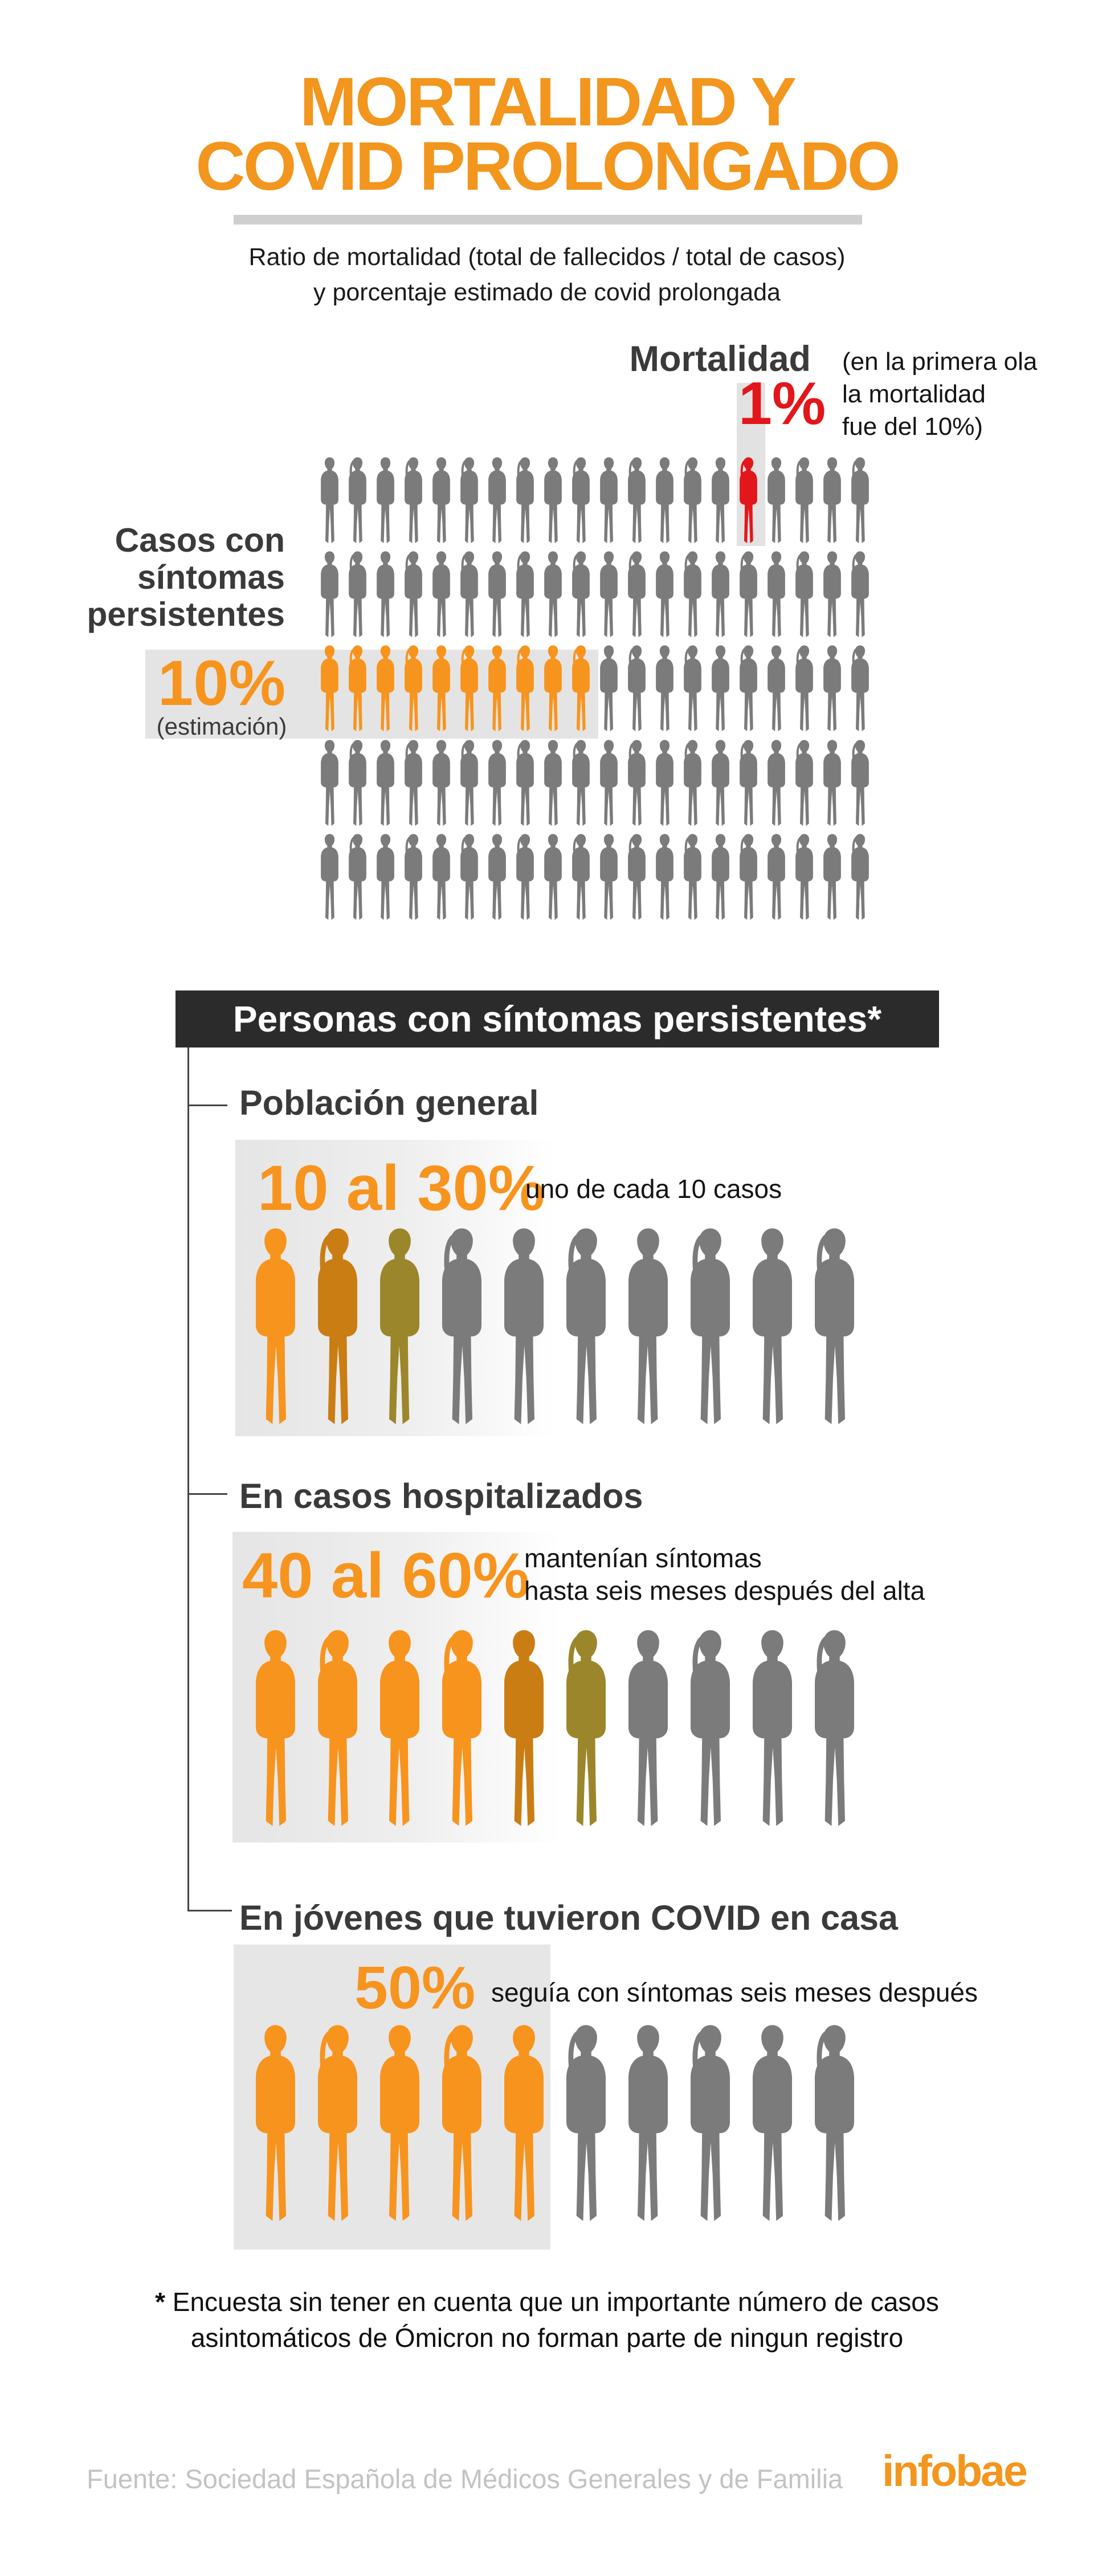  I want to click on mortality-label: Mortalidad, so click(720, 359).